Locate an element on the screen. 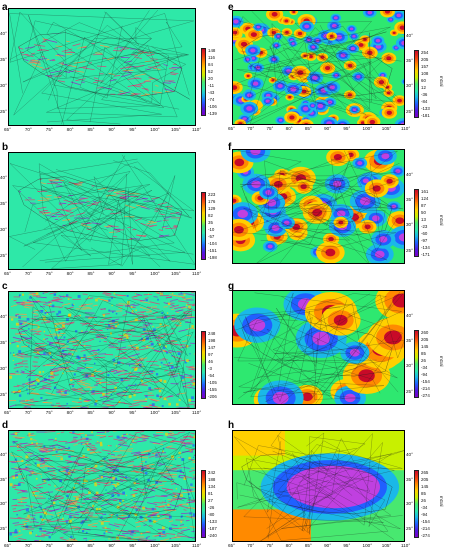 This screenshot has height=550, width=449. colorbar-tick: 35 is located at coordinates (210, 222).